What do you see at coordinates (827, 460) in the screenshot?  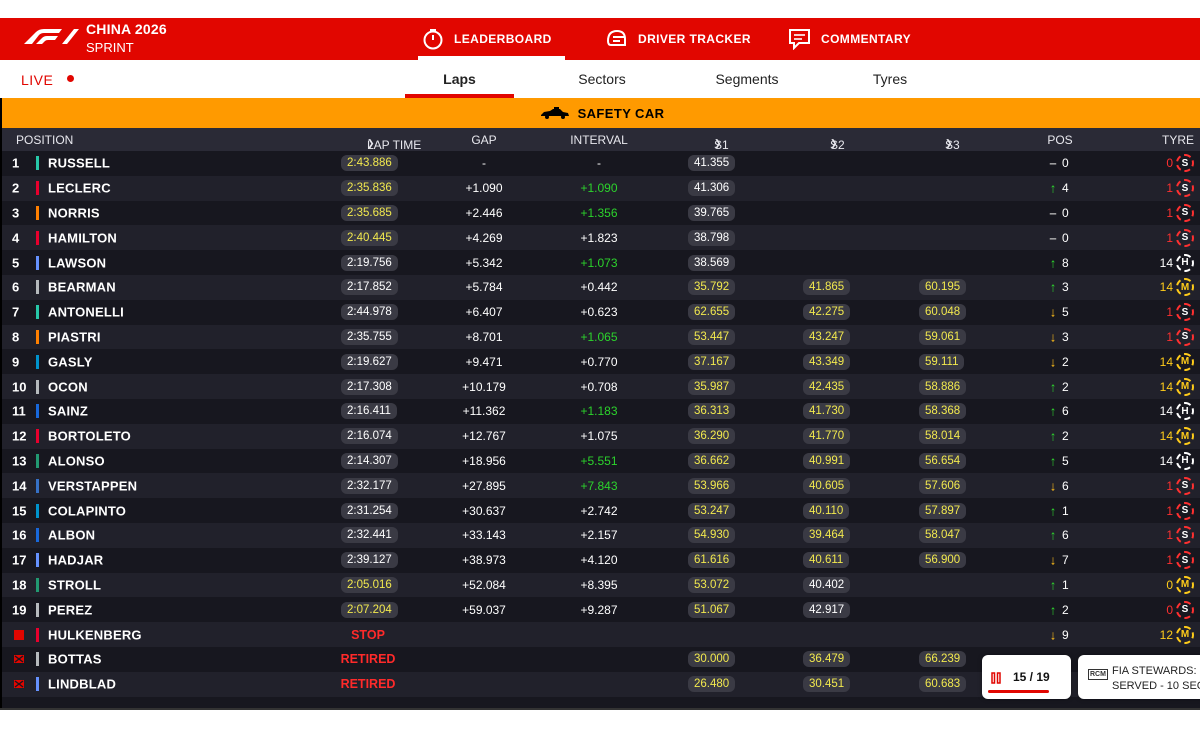 I see `sector-2-time: 40.991` at bounding box center [827, 460].